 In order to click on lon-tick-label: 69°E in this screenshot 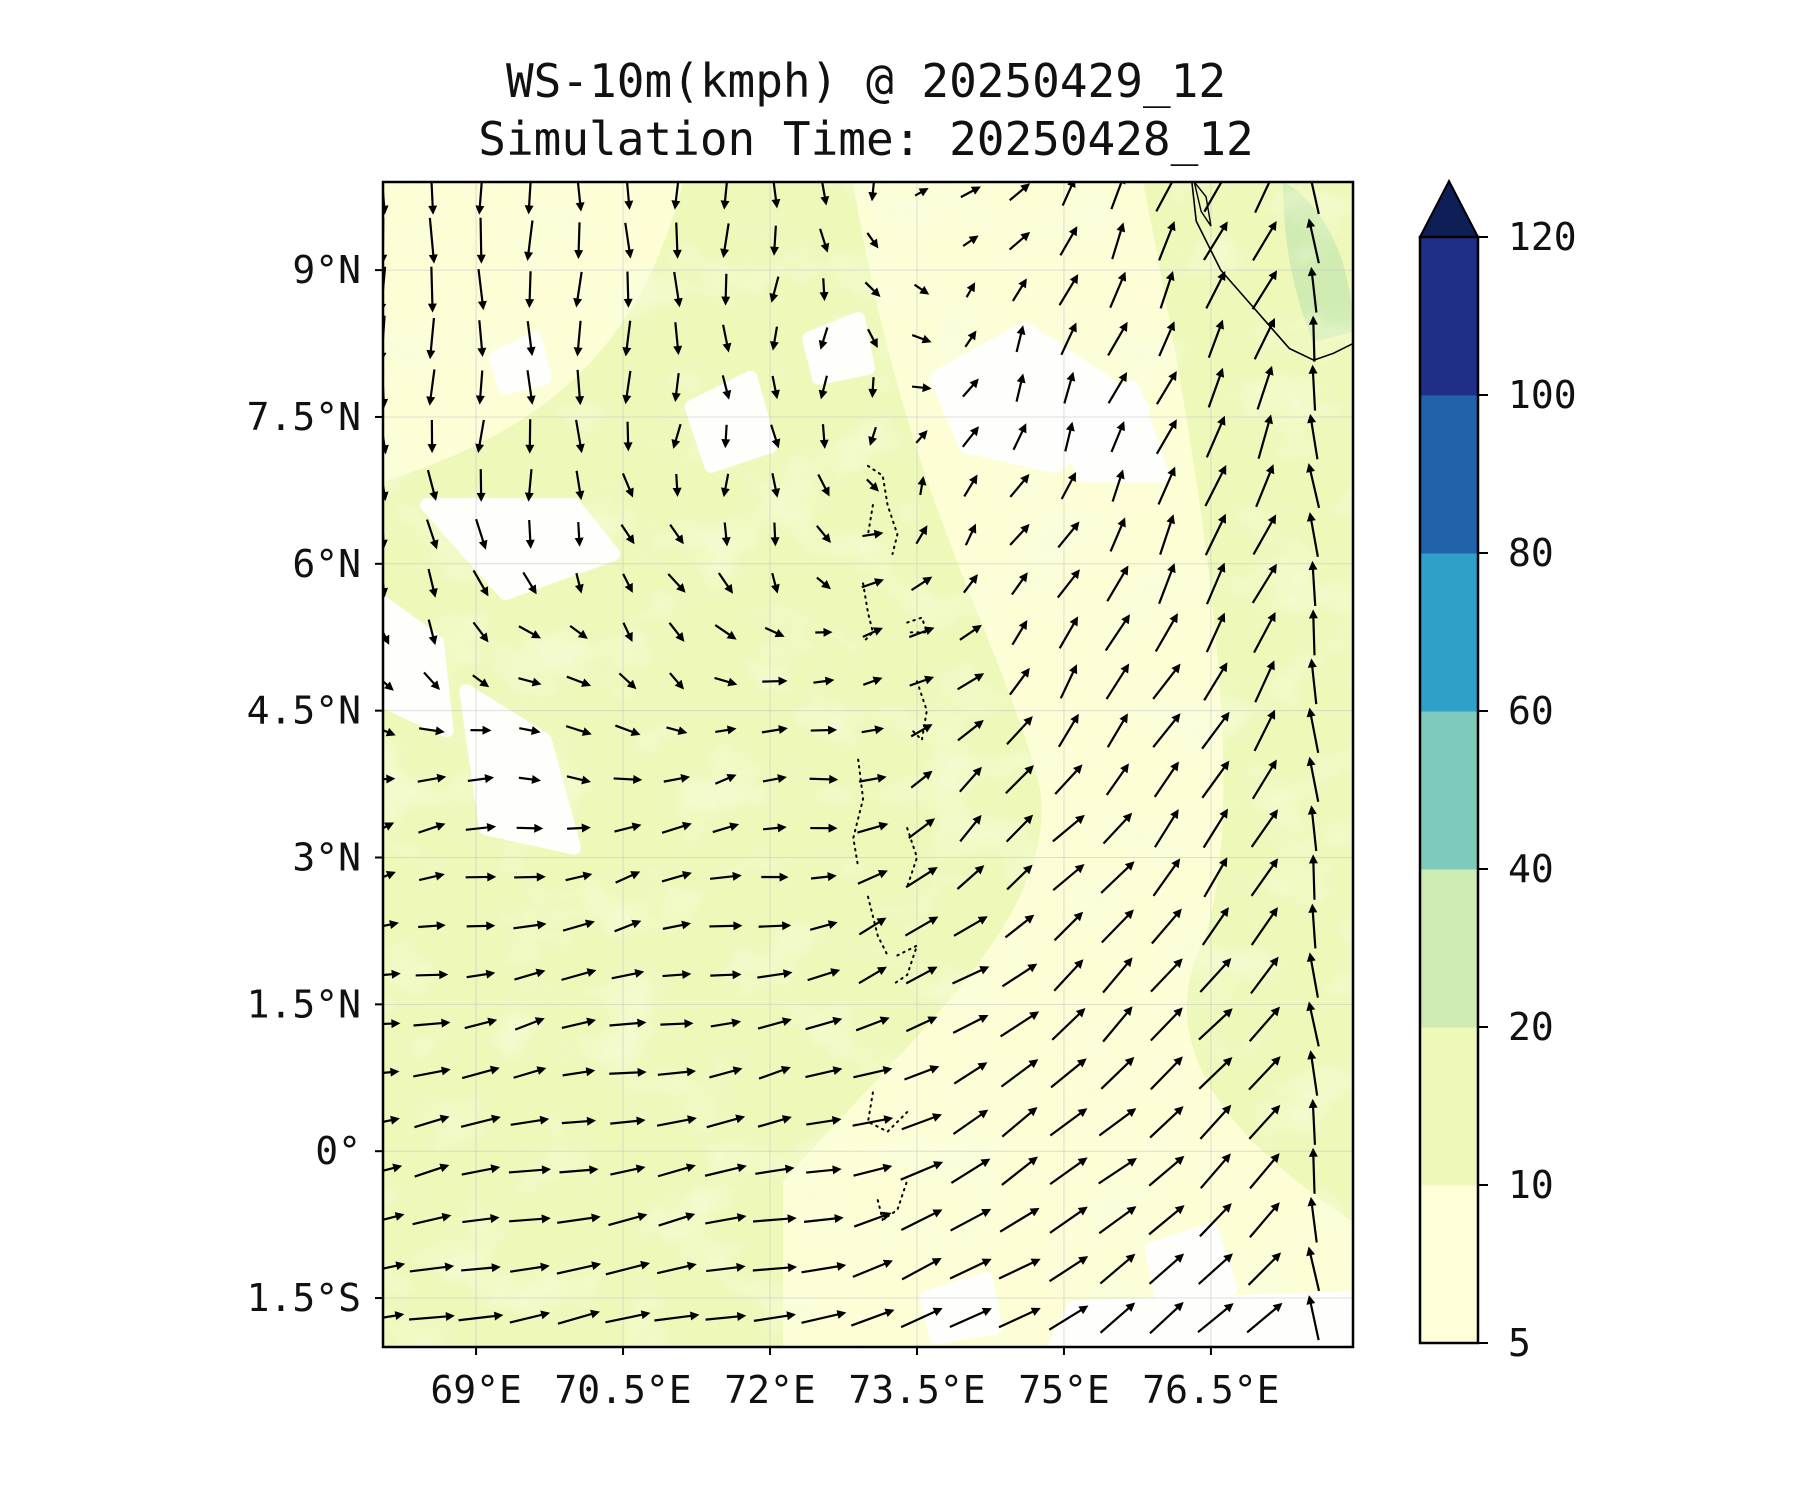, I will do `click(476, 1390)`.